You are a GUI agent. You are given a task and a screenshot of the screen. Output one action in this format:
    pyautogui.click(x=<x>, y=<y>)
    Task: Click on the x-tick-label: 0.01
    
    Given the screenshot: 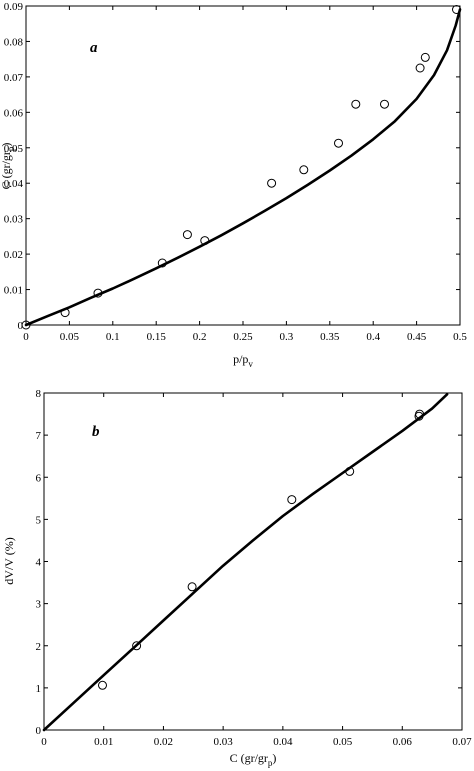 What is the action you would take?
    pyautogui.click(x=103, y=742)
    